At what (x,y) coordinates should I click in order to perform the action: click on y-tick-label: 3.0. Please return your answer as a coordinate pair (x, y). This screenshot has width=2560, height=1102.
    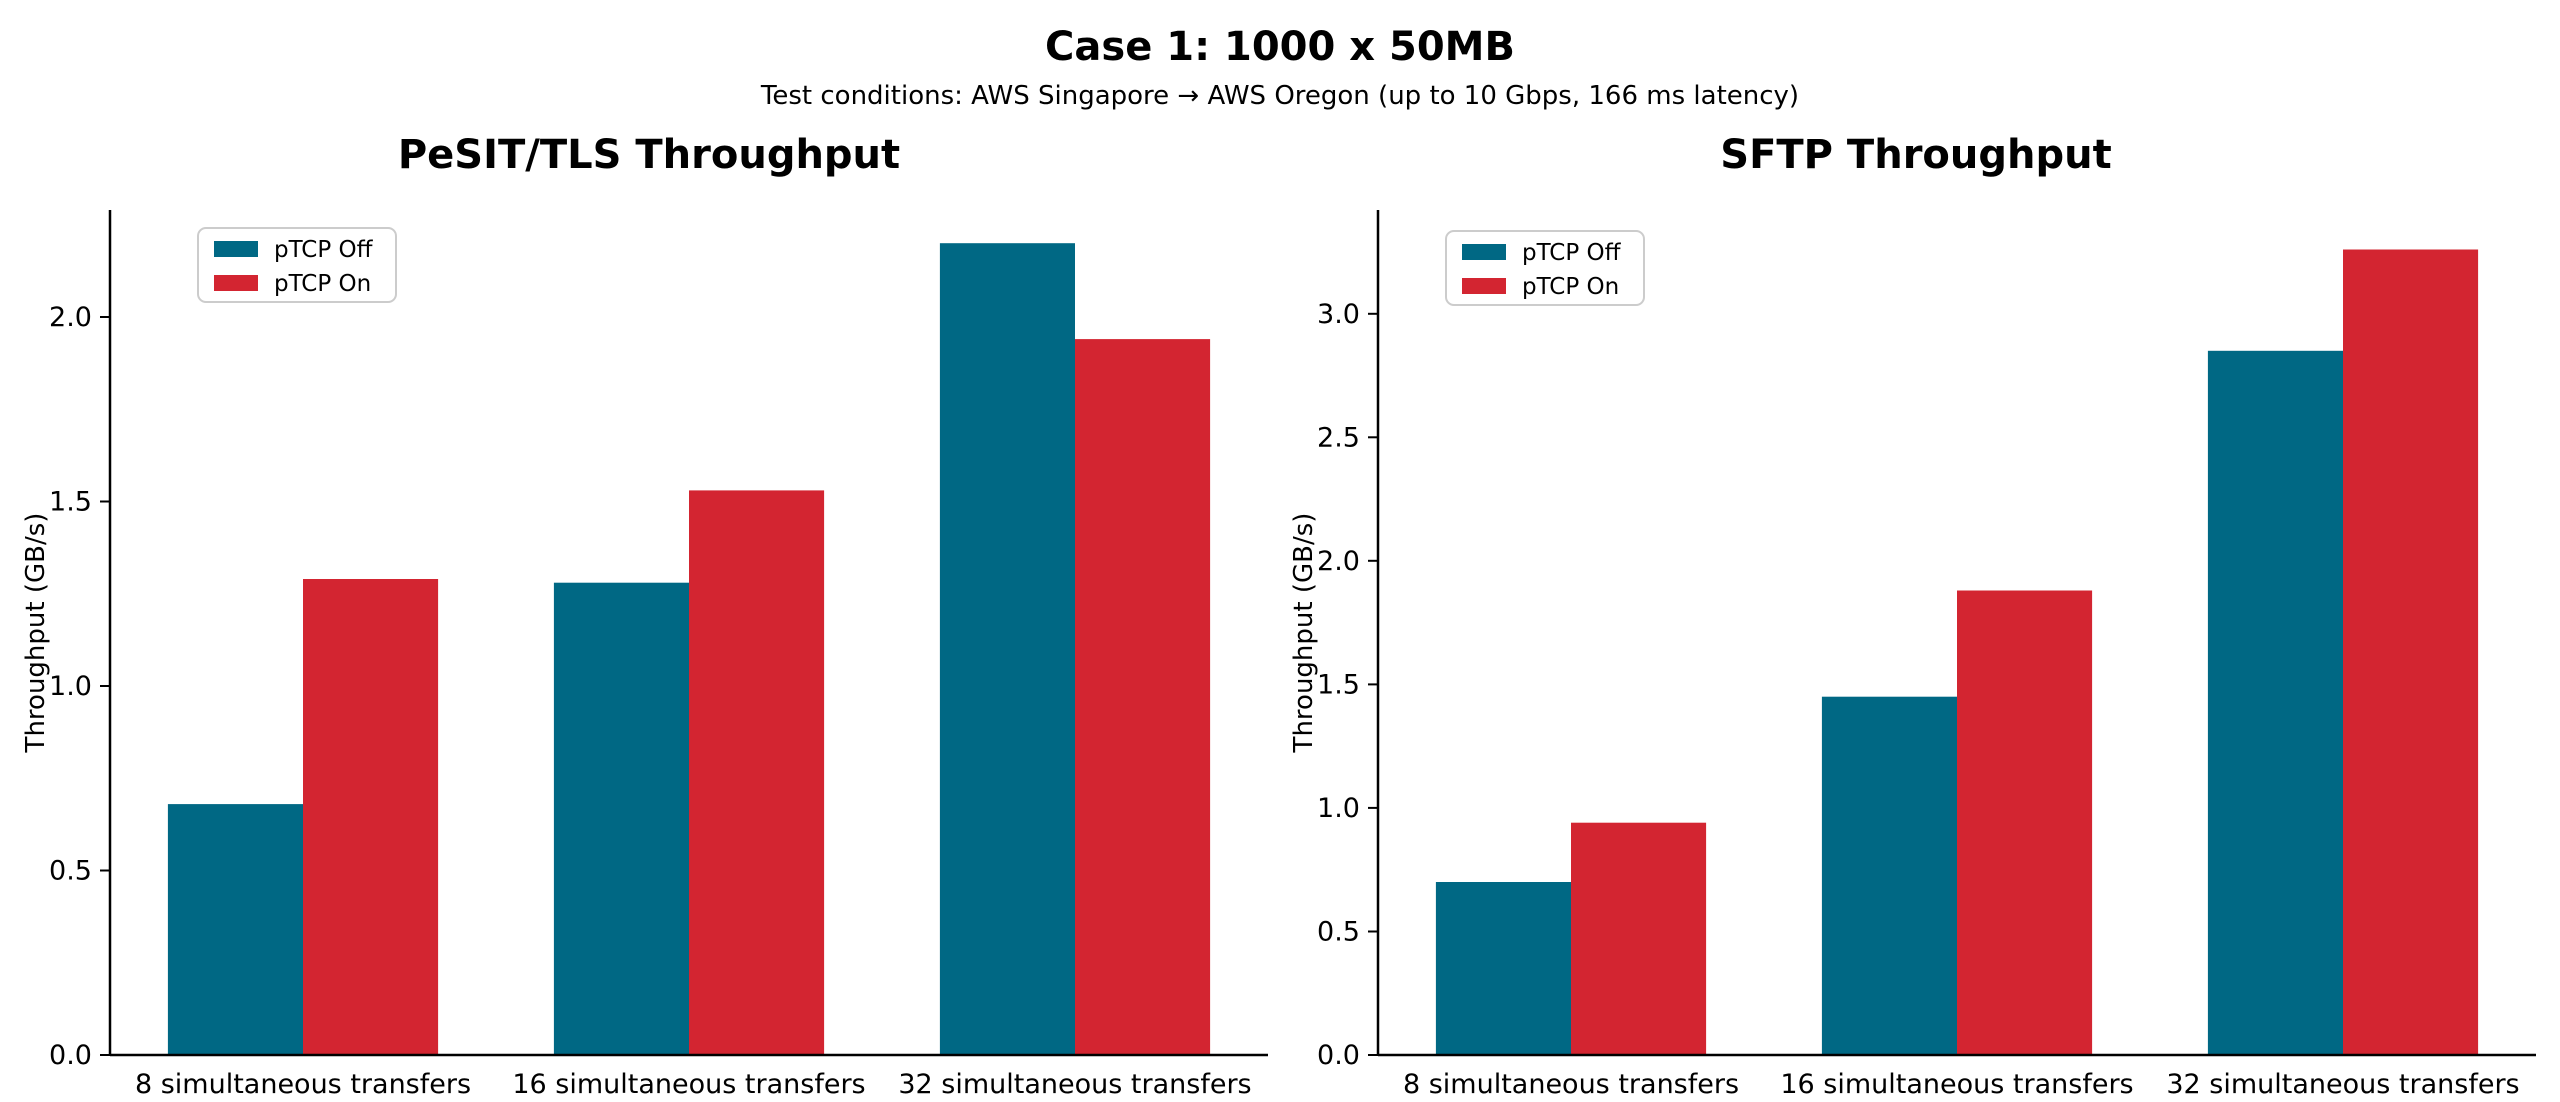
    Looking at the image, I should click on (1338, 314).